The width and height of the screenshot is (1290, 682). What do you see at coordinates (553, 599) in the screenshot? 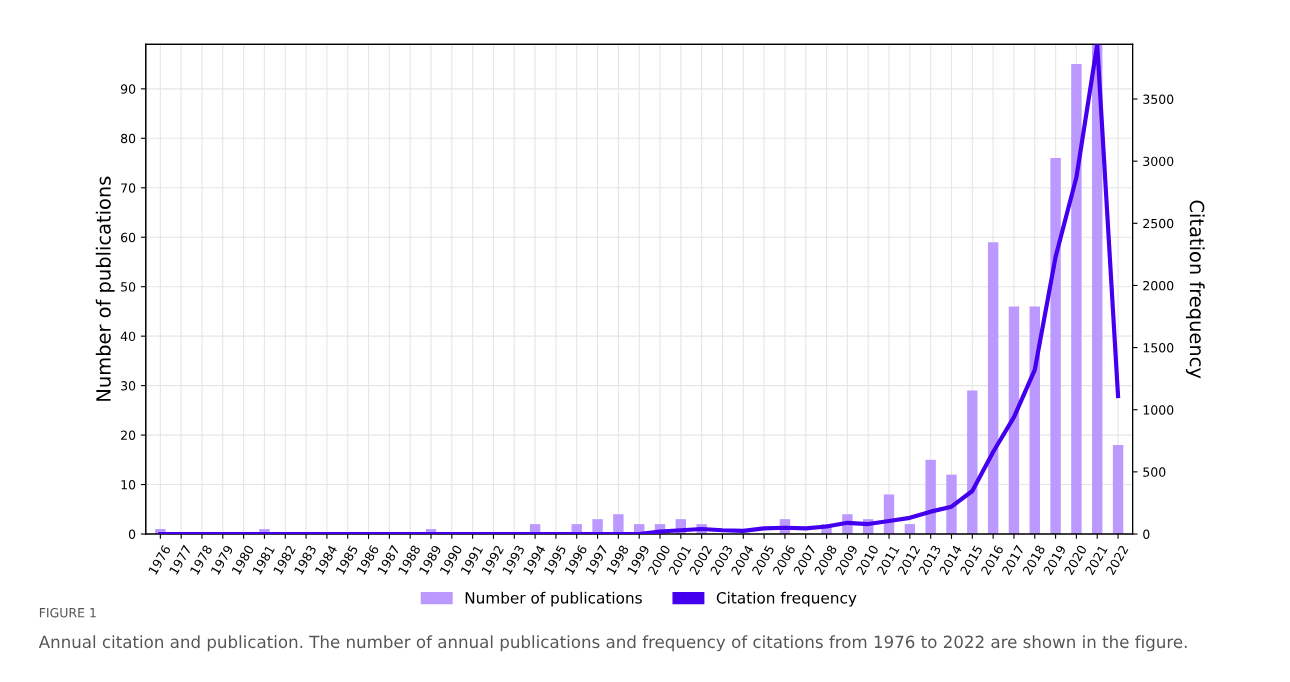
I see `legend-label: Number of publications` at bounding box center [553, 599].